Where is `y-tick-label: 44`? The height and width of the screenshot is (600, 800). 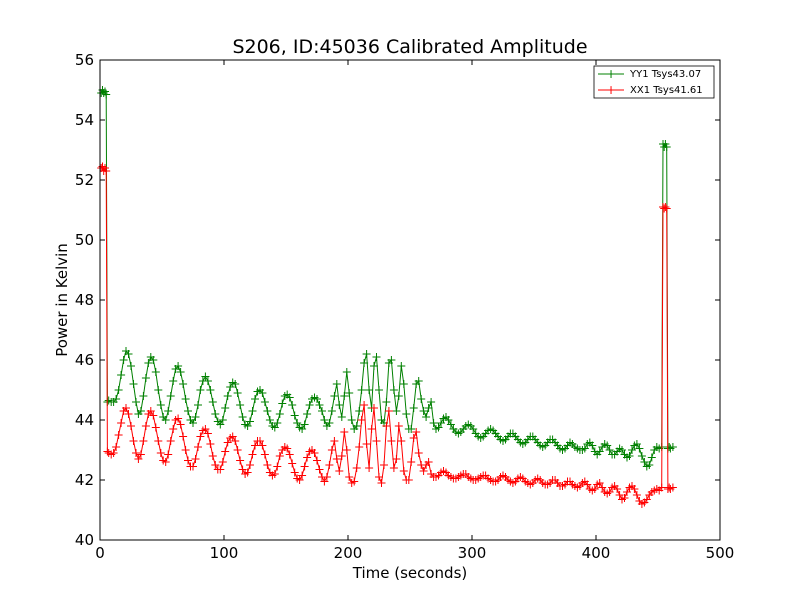 y-tick-label: 44 is located at coordinates (84, 420).